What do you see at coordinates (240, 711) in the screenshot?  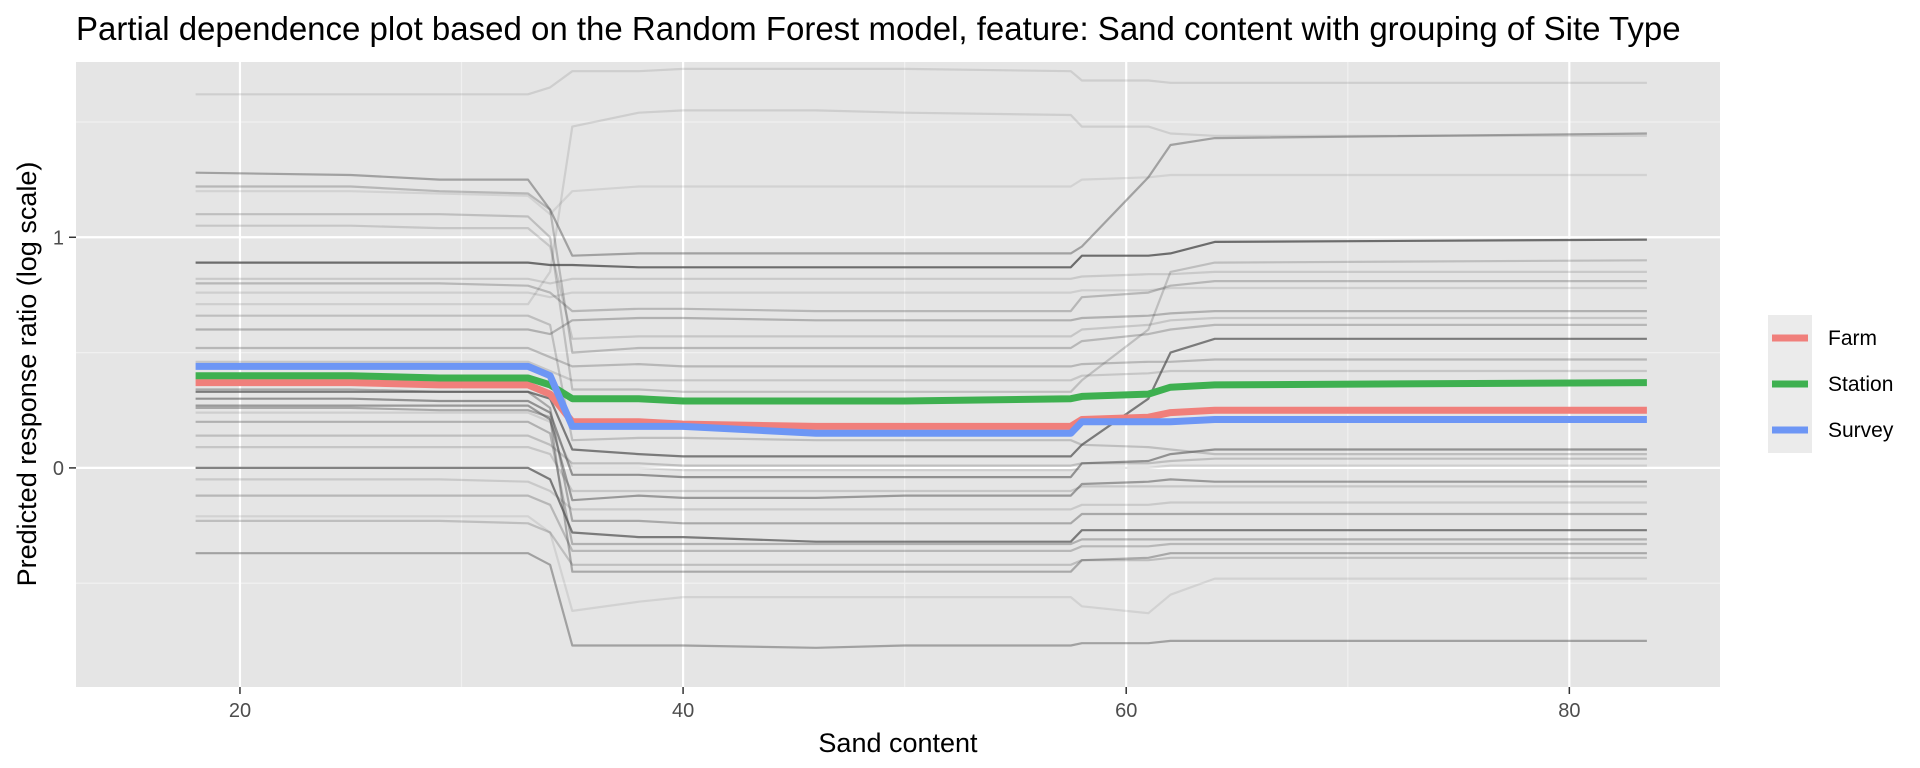 I see `x-tick-label: 20` at bounding box center [240, 711].